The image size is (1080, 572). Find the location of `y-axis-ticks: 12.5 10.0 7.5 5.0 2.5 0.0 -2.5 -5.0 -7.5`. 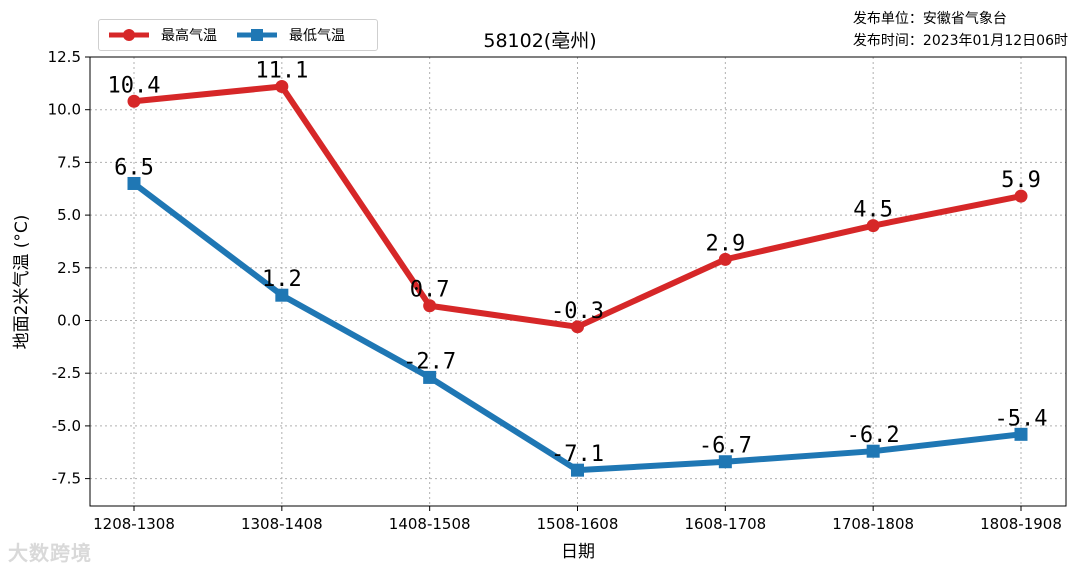

y-axis-ticks: 12.5 10.0 7.5 5.0 2.5 0.0 -2.5 -5.0 -7.5 is located at coordinates (69, 268).